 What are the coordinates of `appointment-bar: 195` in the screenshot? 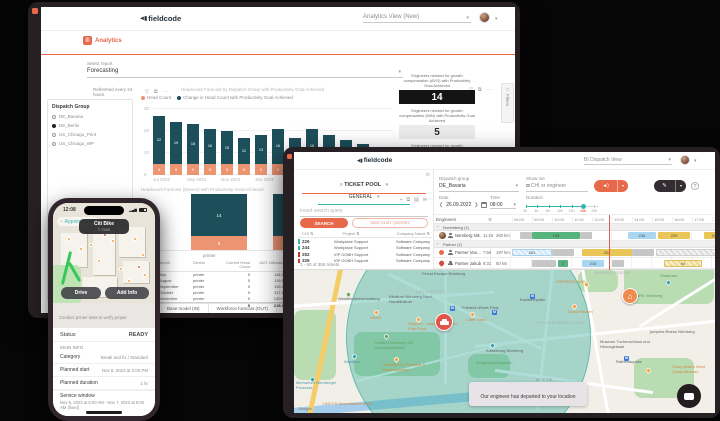 It's located at (556, 235).